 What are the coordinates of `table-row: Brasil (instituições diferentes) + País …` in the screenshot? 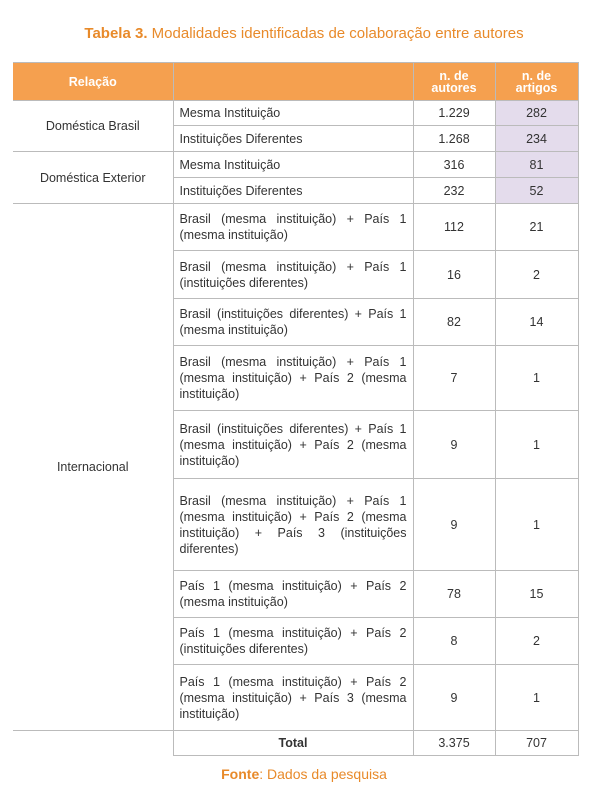 It's located at (296, 444).